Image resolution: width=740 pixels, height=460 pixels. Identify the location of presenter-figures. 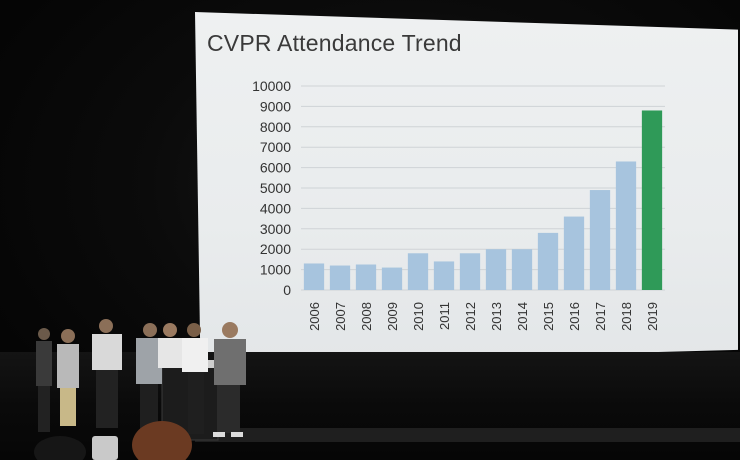
(141, 378).